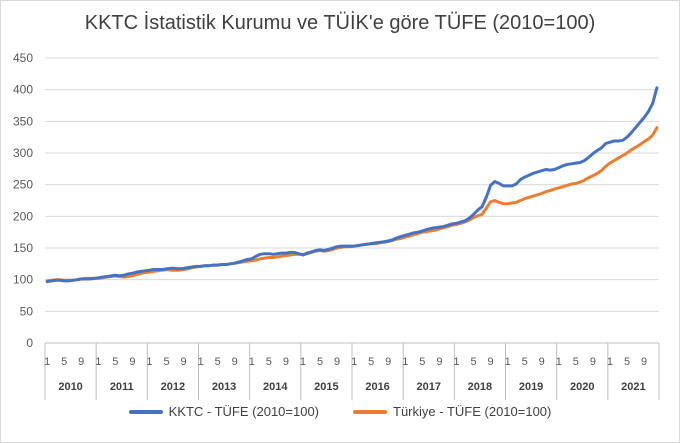 The width and height of the screenshot is (680, 443). Describe the element at coordinates (27, 311) in the screenshot. I see `y-tick-label: 50` at that location.